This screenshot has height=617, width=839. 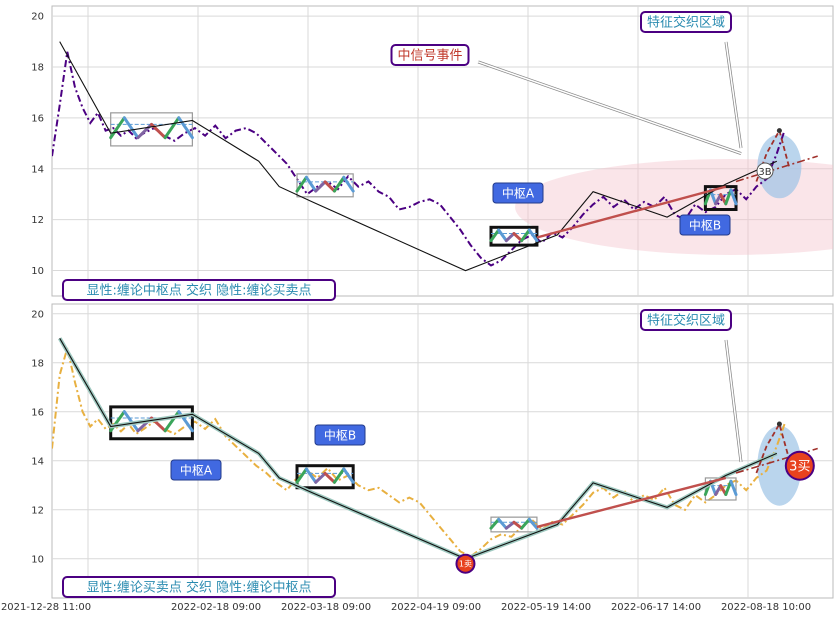 I want to click on annotation-arrow-inner, so click(x=609, y=108).